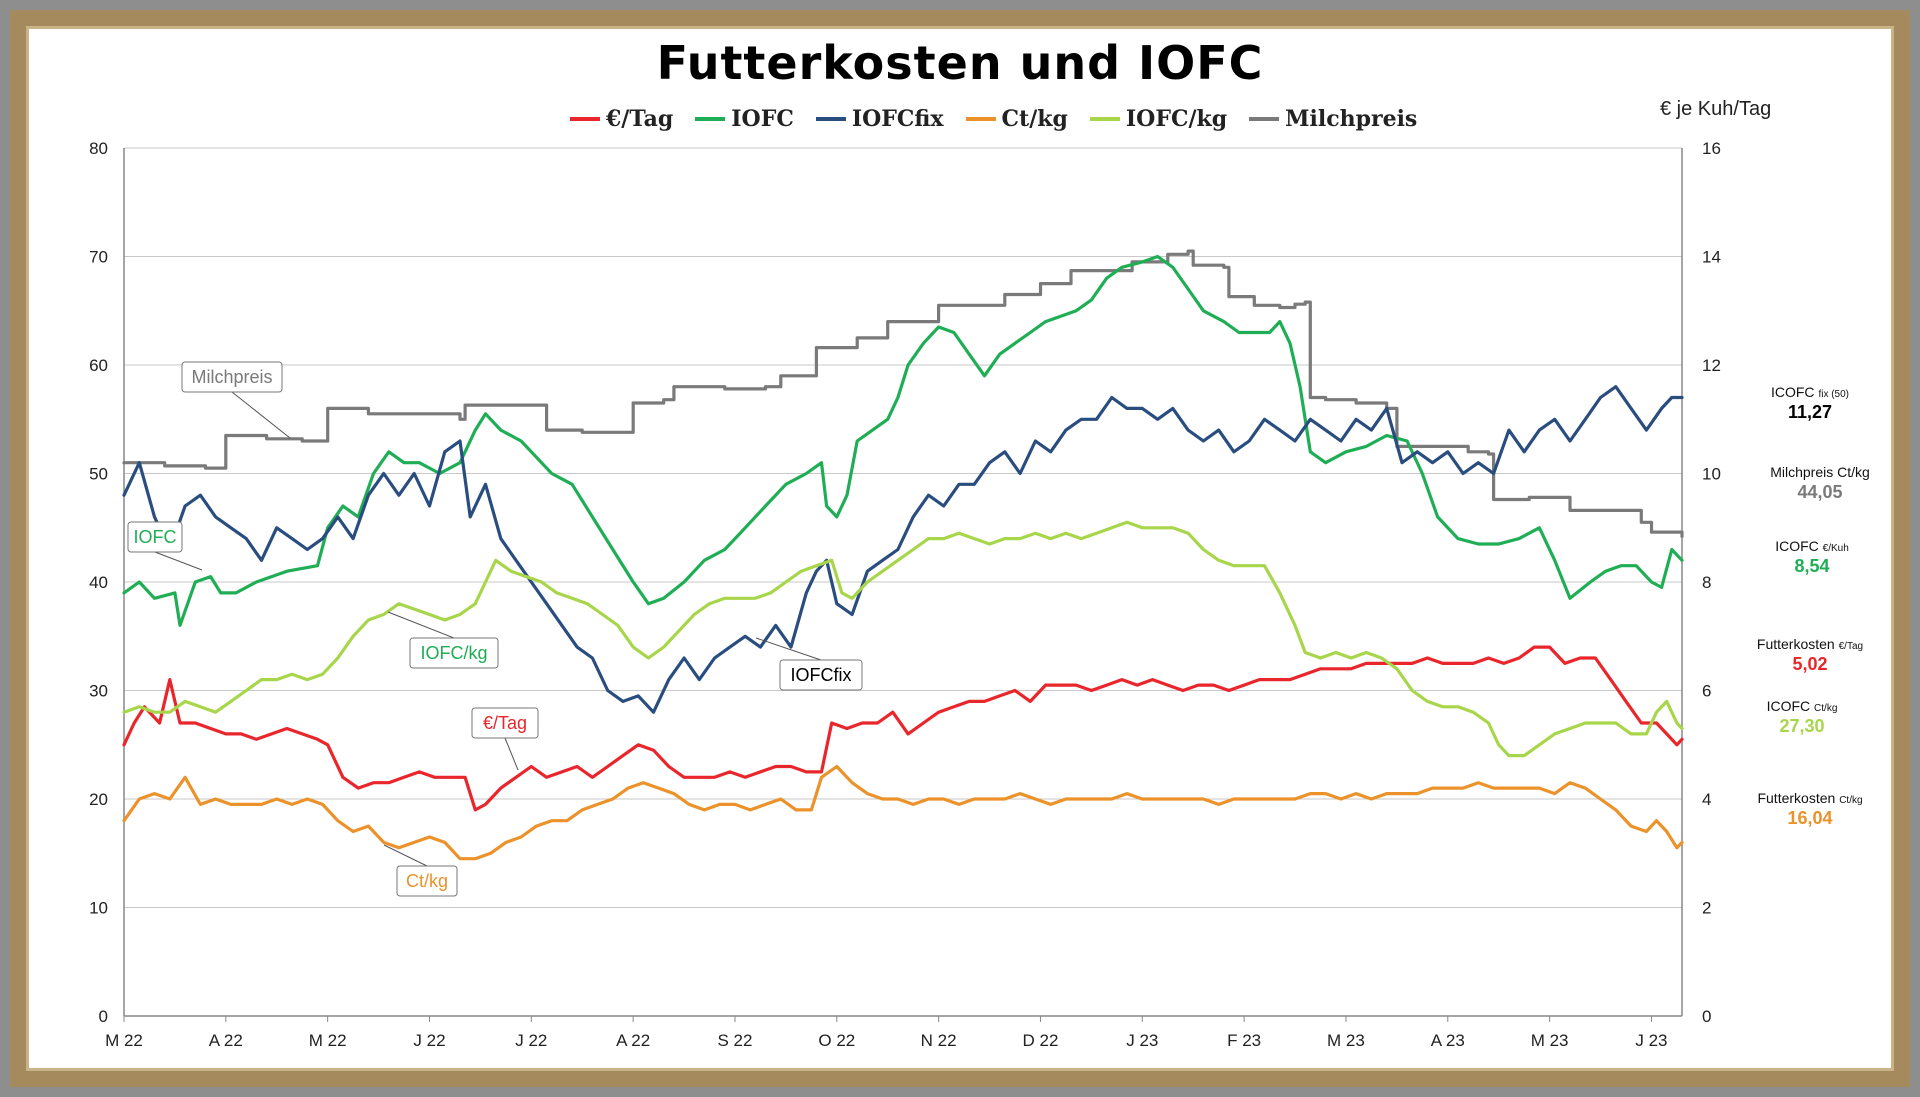 This screenshot has width=1920, height=1097. I want to click on side-block-futterkosten-ct-kg: Futterkosten Ct/kg 16,04, so click(1810, 809).